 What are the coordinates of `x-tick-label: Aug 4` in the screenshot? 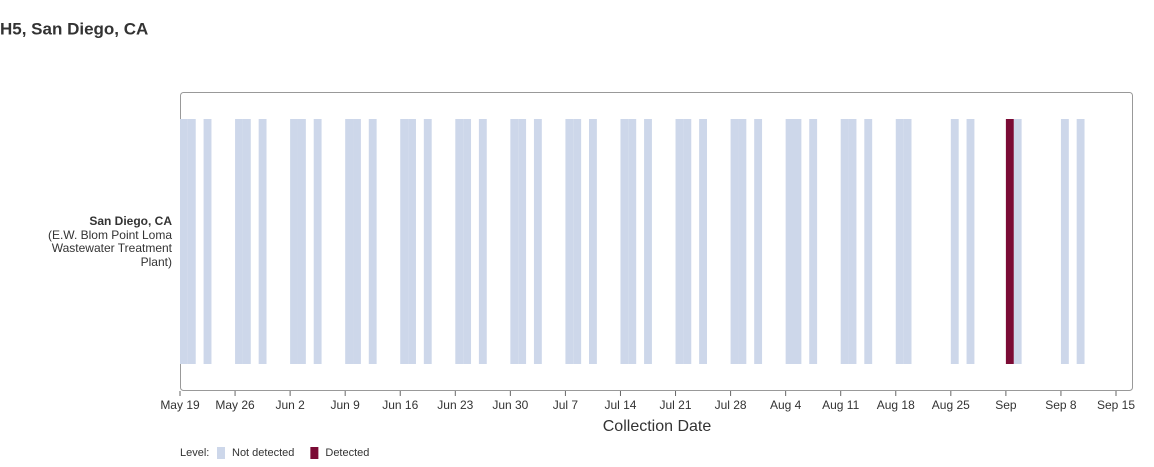 It's located at (786, 405).